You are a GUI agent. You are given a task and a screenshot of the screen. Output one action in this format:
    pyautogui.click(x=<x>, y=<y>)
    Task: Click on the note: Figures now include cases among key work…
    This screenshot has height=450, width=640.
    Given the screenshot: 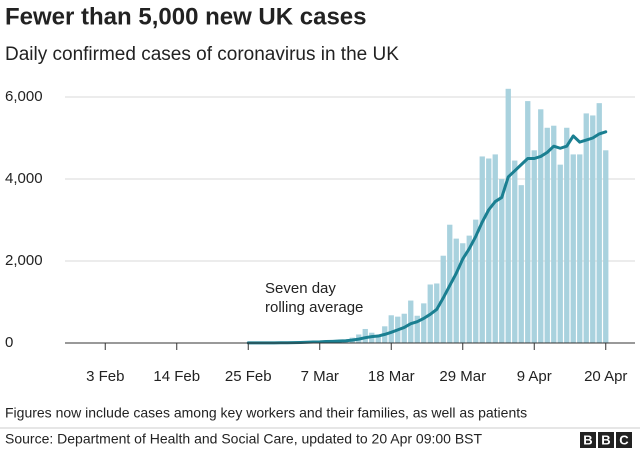 What is the action you would take?
    pyautogui.click(x=266, y=413)
    